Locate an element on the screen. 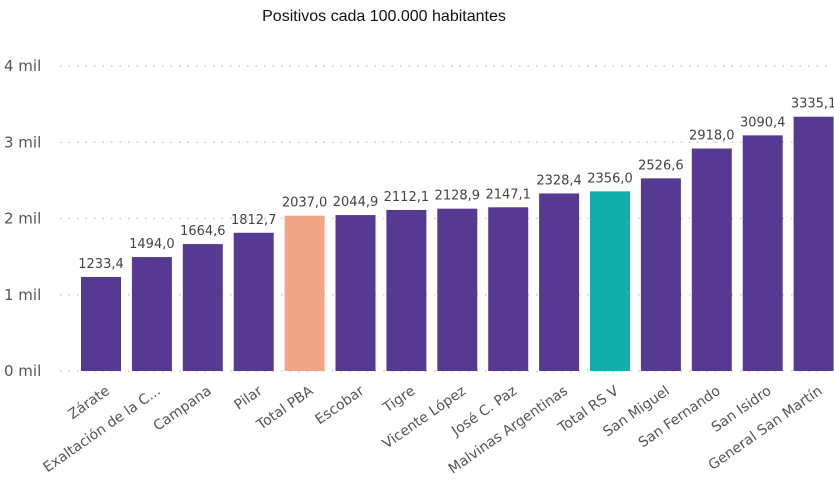 This screenshot has width=834, height=502. data-label: 2037,0 is located at coordinates (305, 203).